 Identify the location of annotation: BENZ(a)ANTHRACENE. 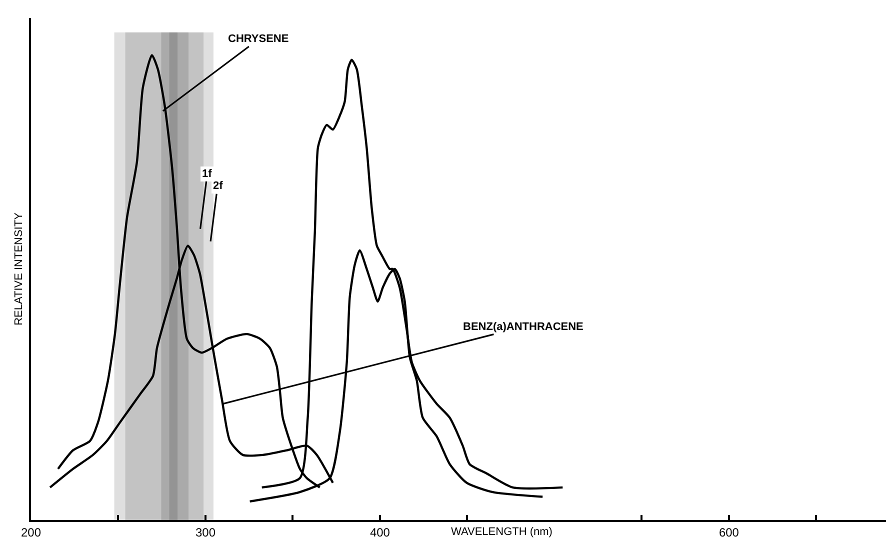
(523, 327).